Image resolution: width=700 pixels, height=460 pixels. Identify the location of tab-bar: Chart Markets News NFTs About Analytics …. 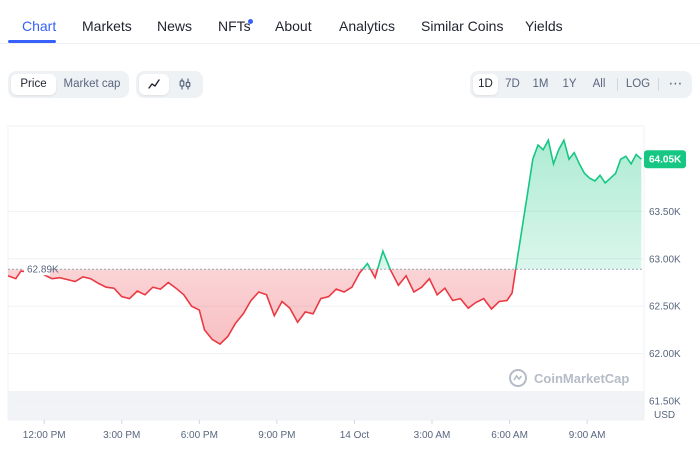
(350, 22).